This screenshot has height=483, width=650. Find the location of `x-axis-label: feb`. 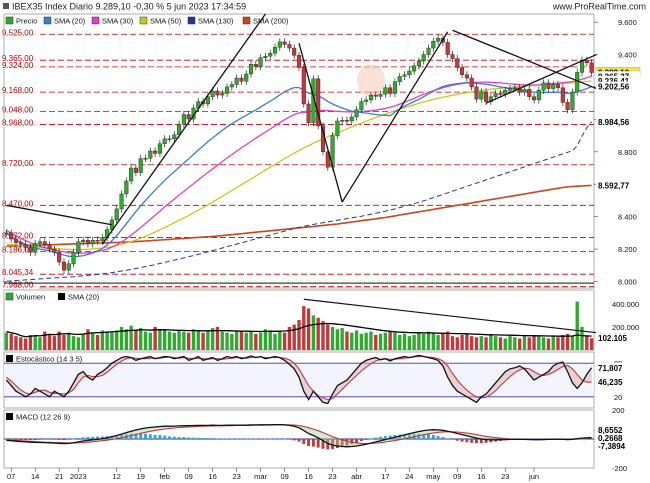

x-axis-label: feb is located at coordinates (164, 476).